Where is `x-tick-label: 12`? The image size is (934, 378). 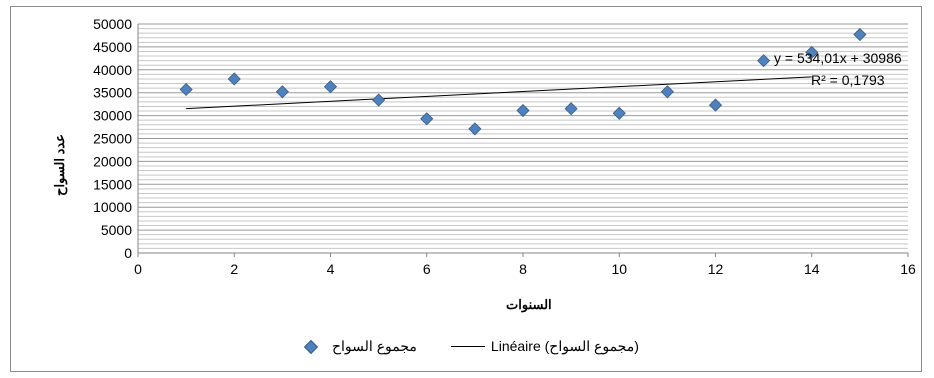
x-tick-label: 12 is located at coordinates (716, 269).